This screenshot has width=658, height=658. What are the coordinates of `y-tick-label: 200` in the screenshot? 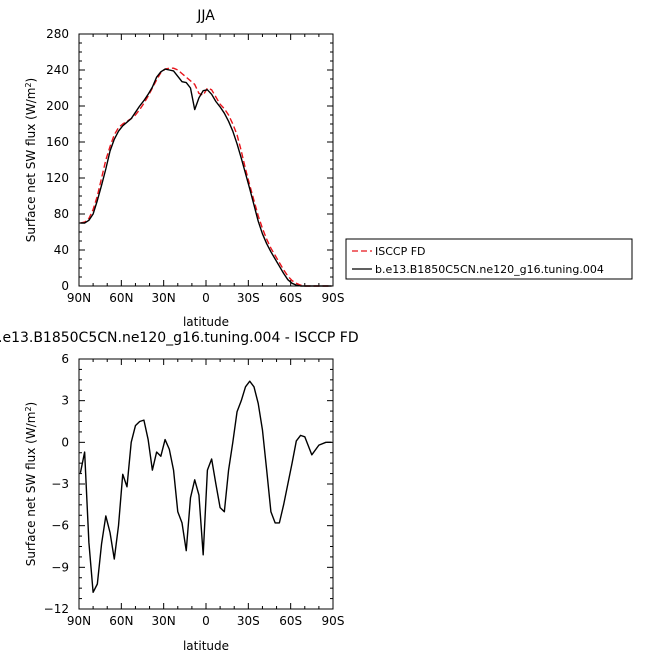 It's located at (57, 106).